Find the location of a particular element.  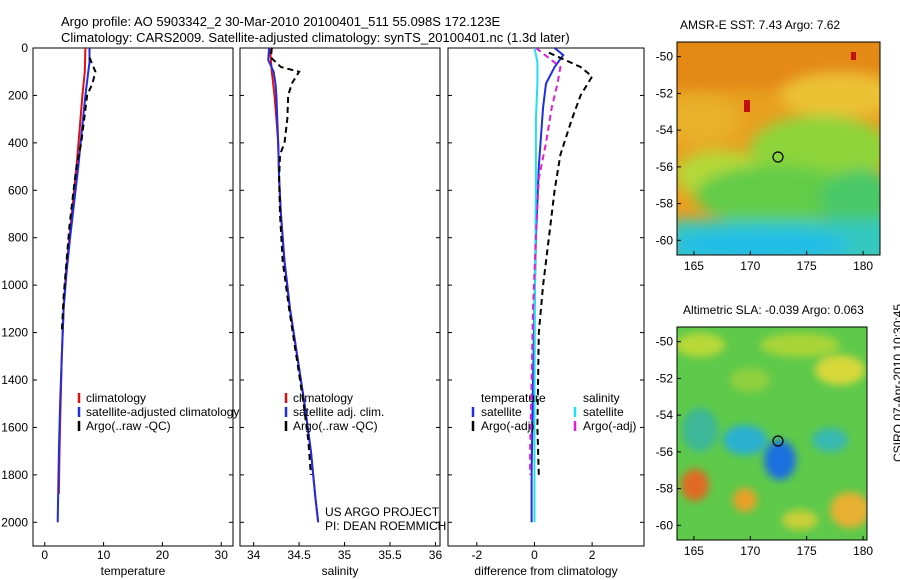

legend-label: satellite-adjusted climatology is located at coordinates (162, 412).